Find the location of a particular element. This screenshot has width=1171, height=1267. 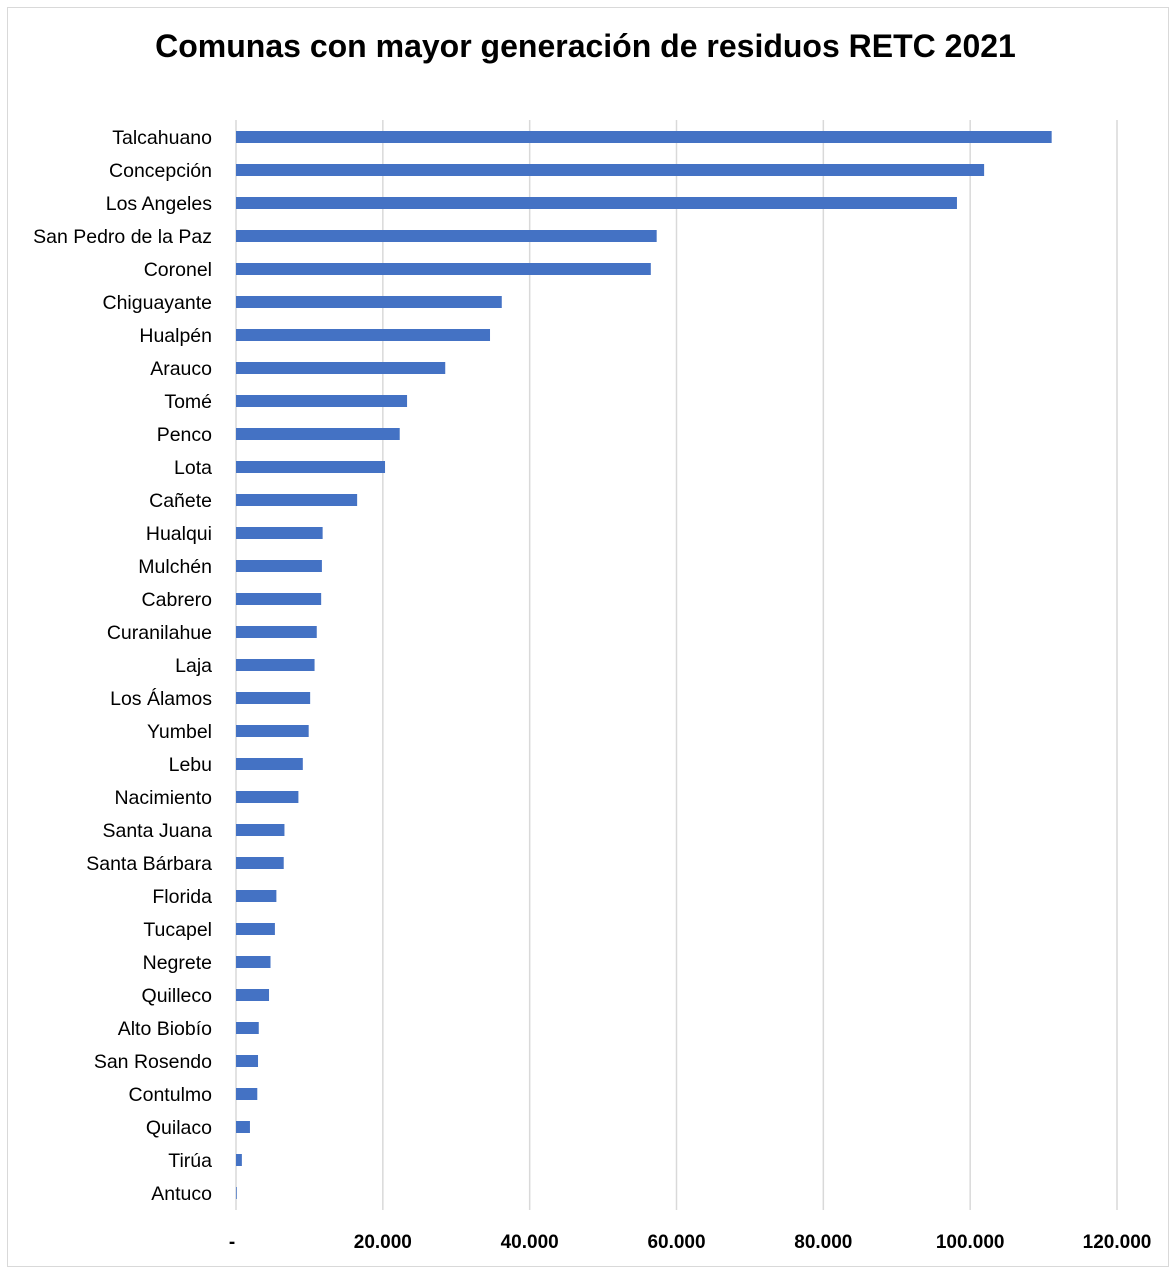

category-label: Negrete is located at coordinates (177, 963).